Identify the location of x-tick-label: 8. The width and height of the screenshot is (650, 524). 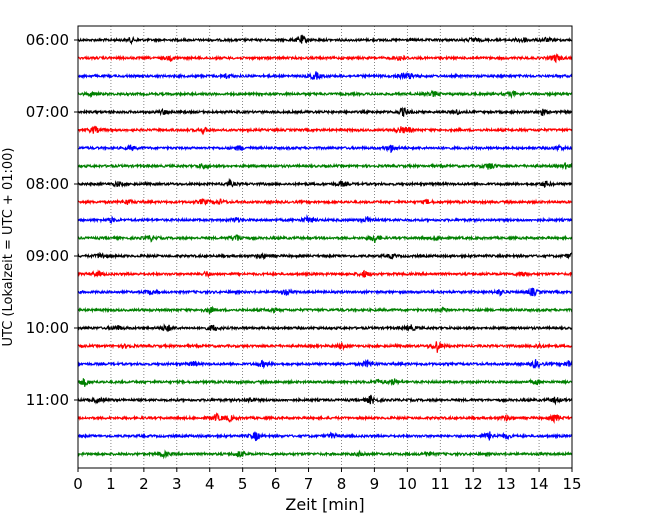
(342, 484).